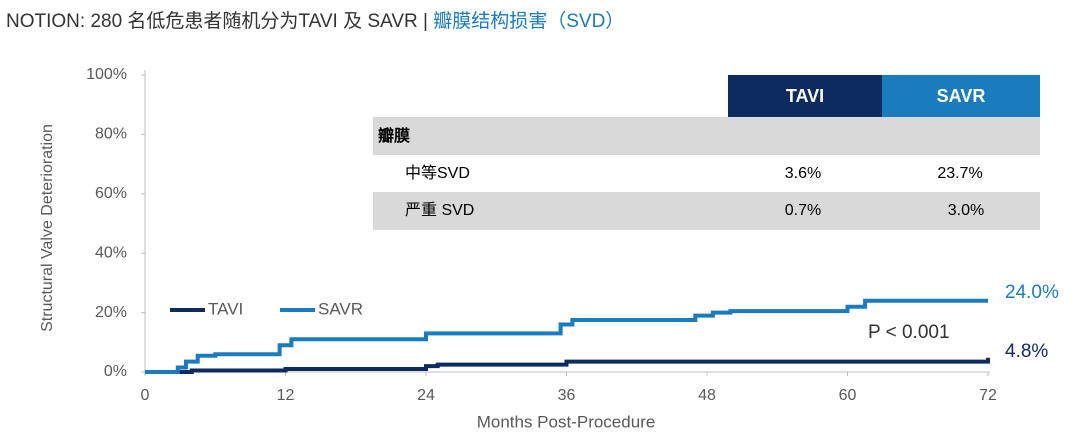  What do you see at coordinates (706, 136) in the screenshot?
I see `section-row` at bounding box center [706, 136].